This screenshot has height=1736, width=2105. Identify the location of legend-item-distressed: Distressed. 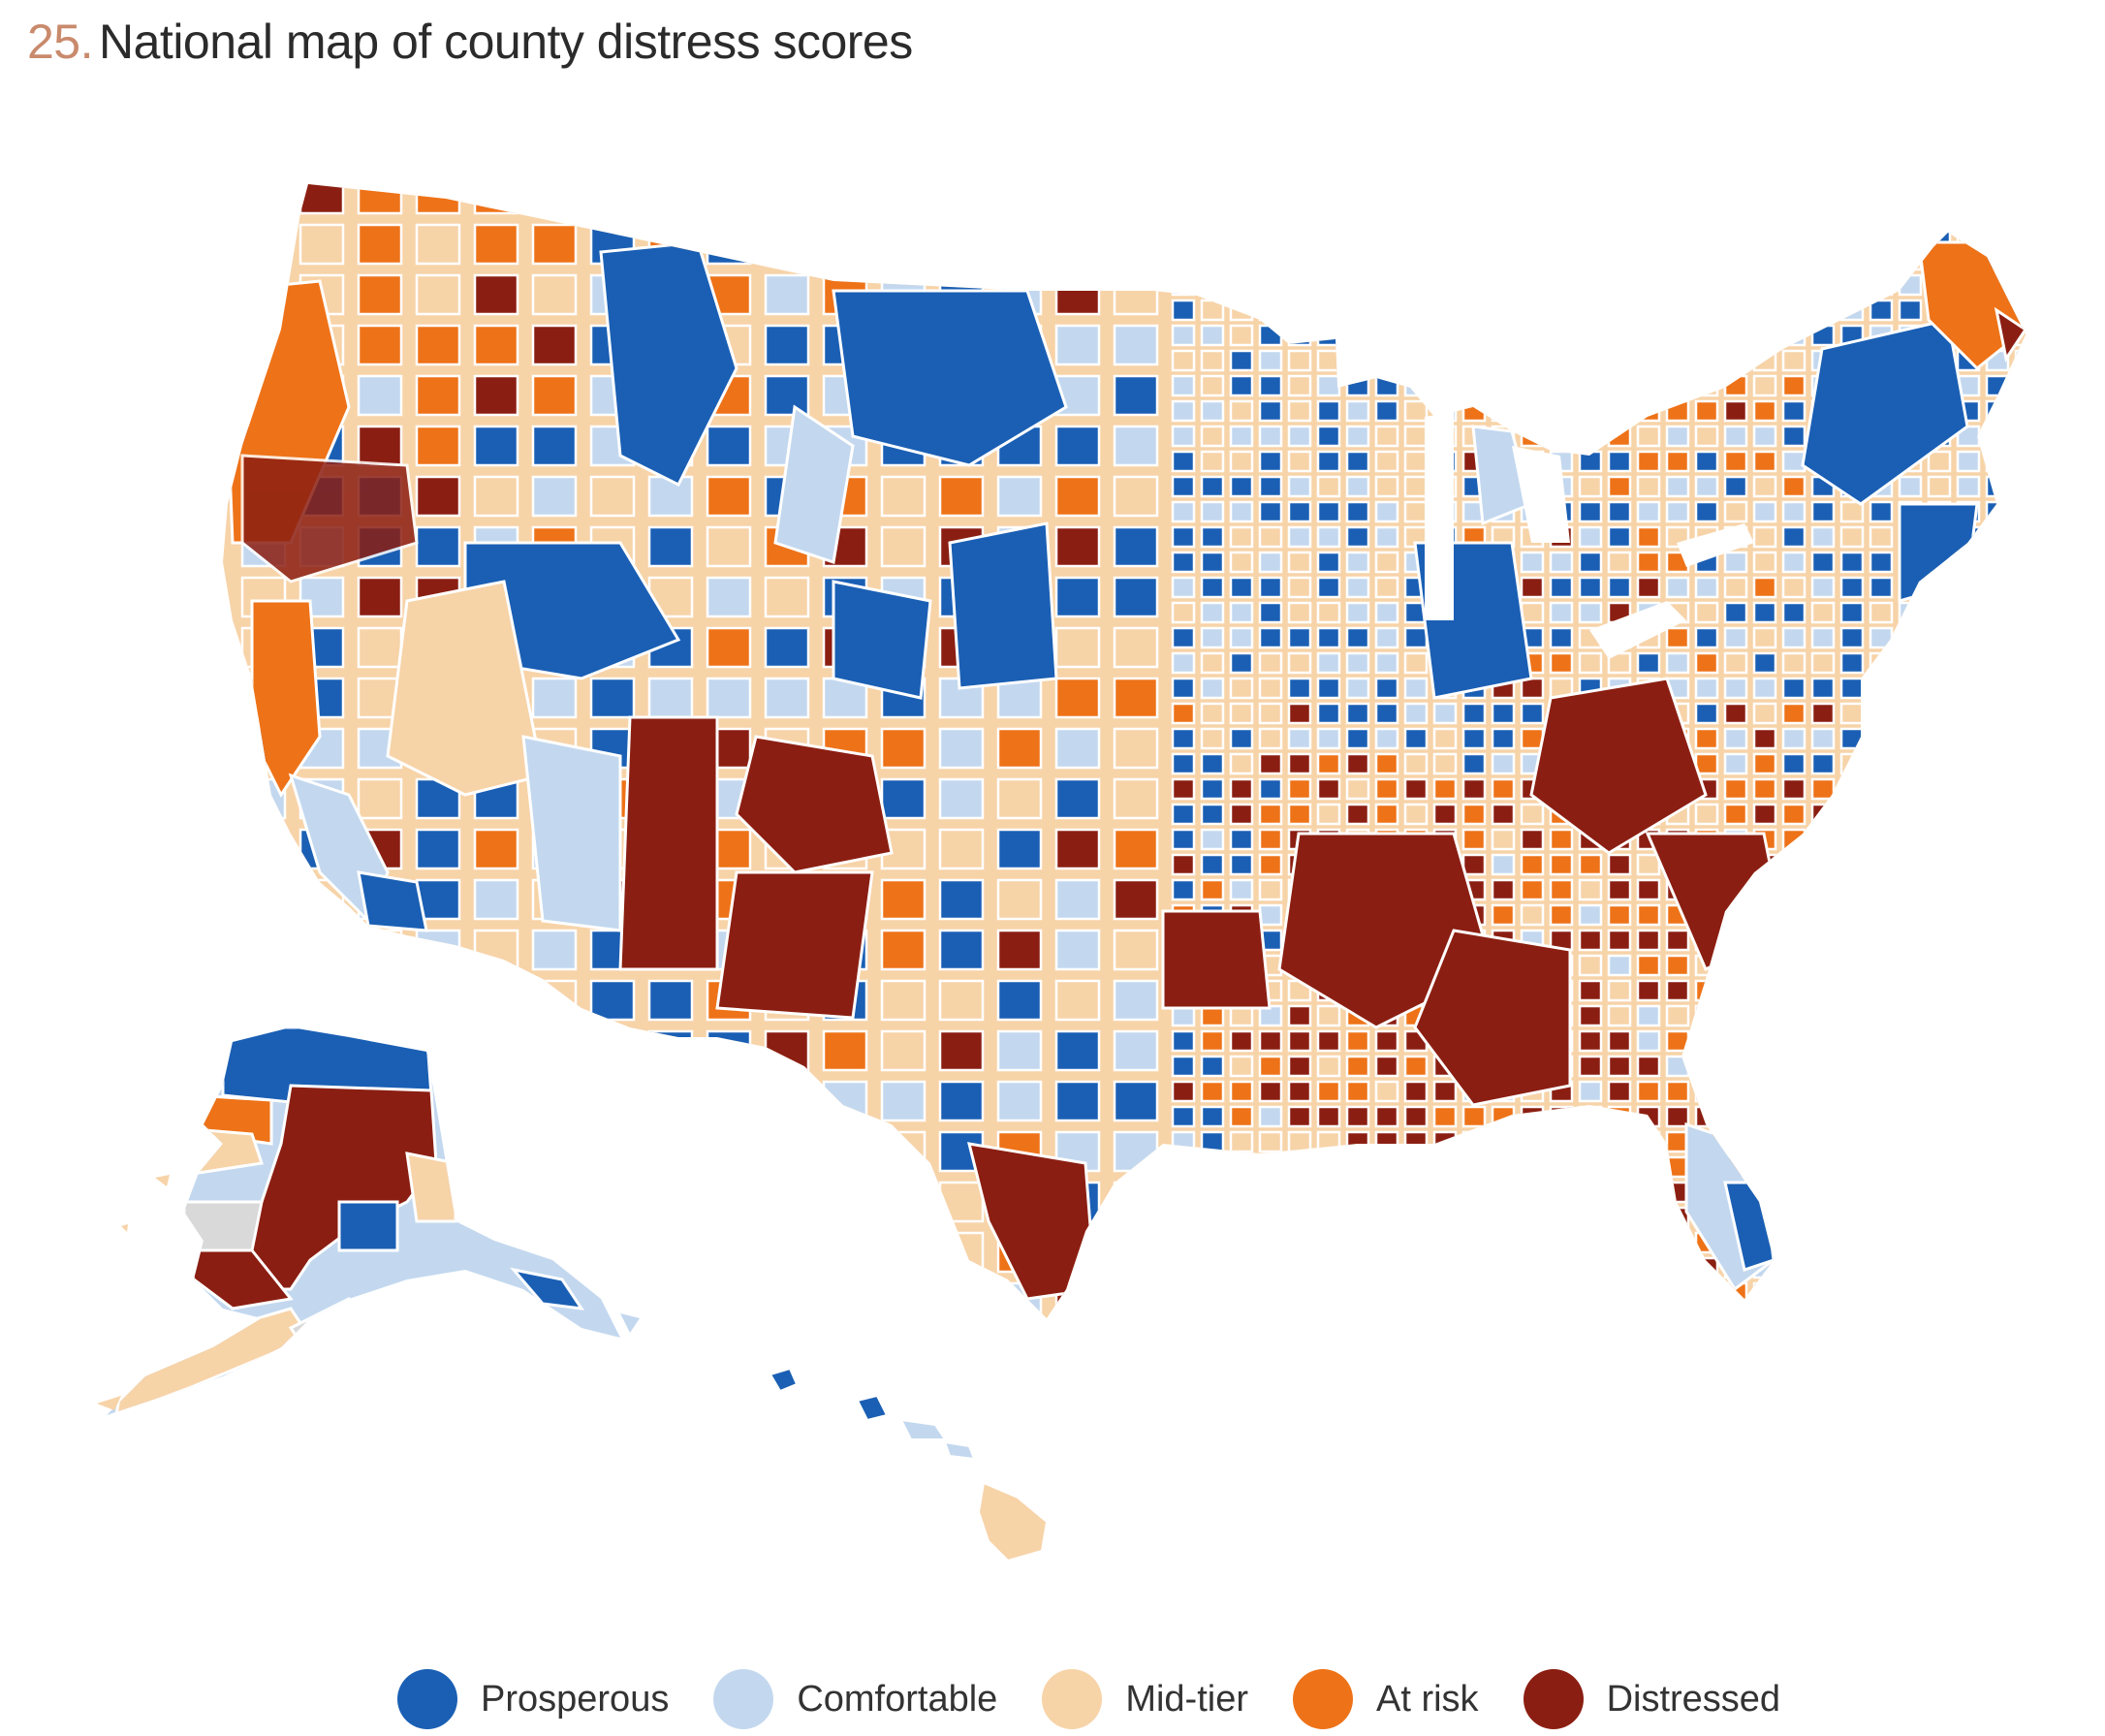
(1651, 1699).